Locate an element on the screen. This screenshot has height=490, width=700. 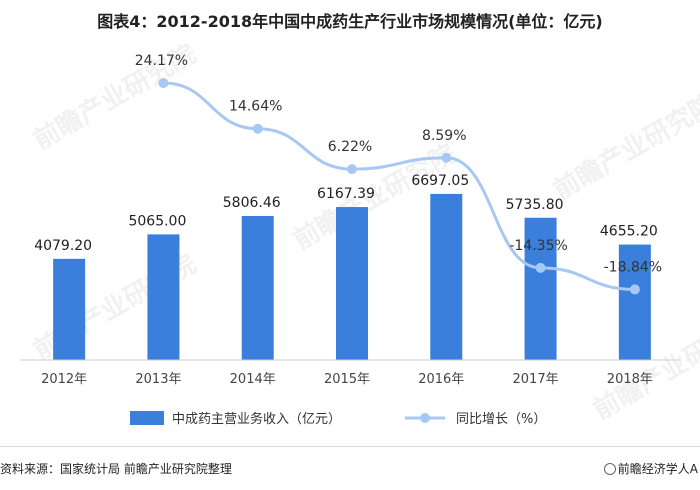
x-tick-6: 2018年 is located at coordinates (630, 379).